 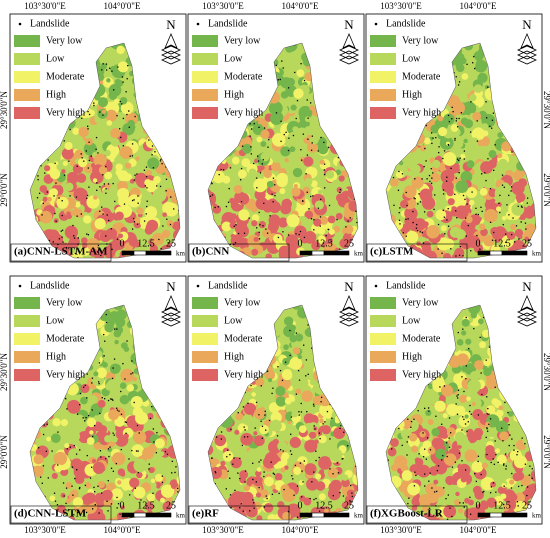 What do you see at coordinates (406, 285) in the screenshot?
I see `legend-label: Landslide` at bounding box center [406, 285].